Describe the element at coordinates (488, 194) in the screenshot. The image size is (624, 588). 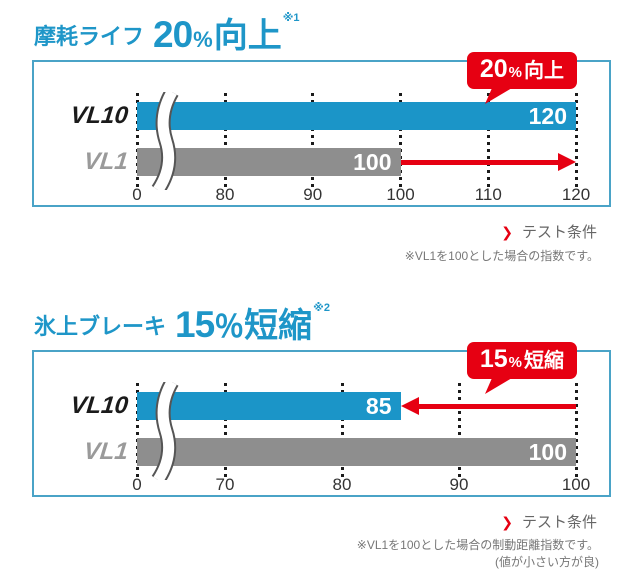
I see `axis-tick-label: 110` at that location.